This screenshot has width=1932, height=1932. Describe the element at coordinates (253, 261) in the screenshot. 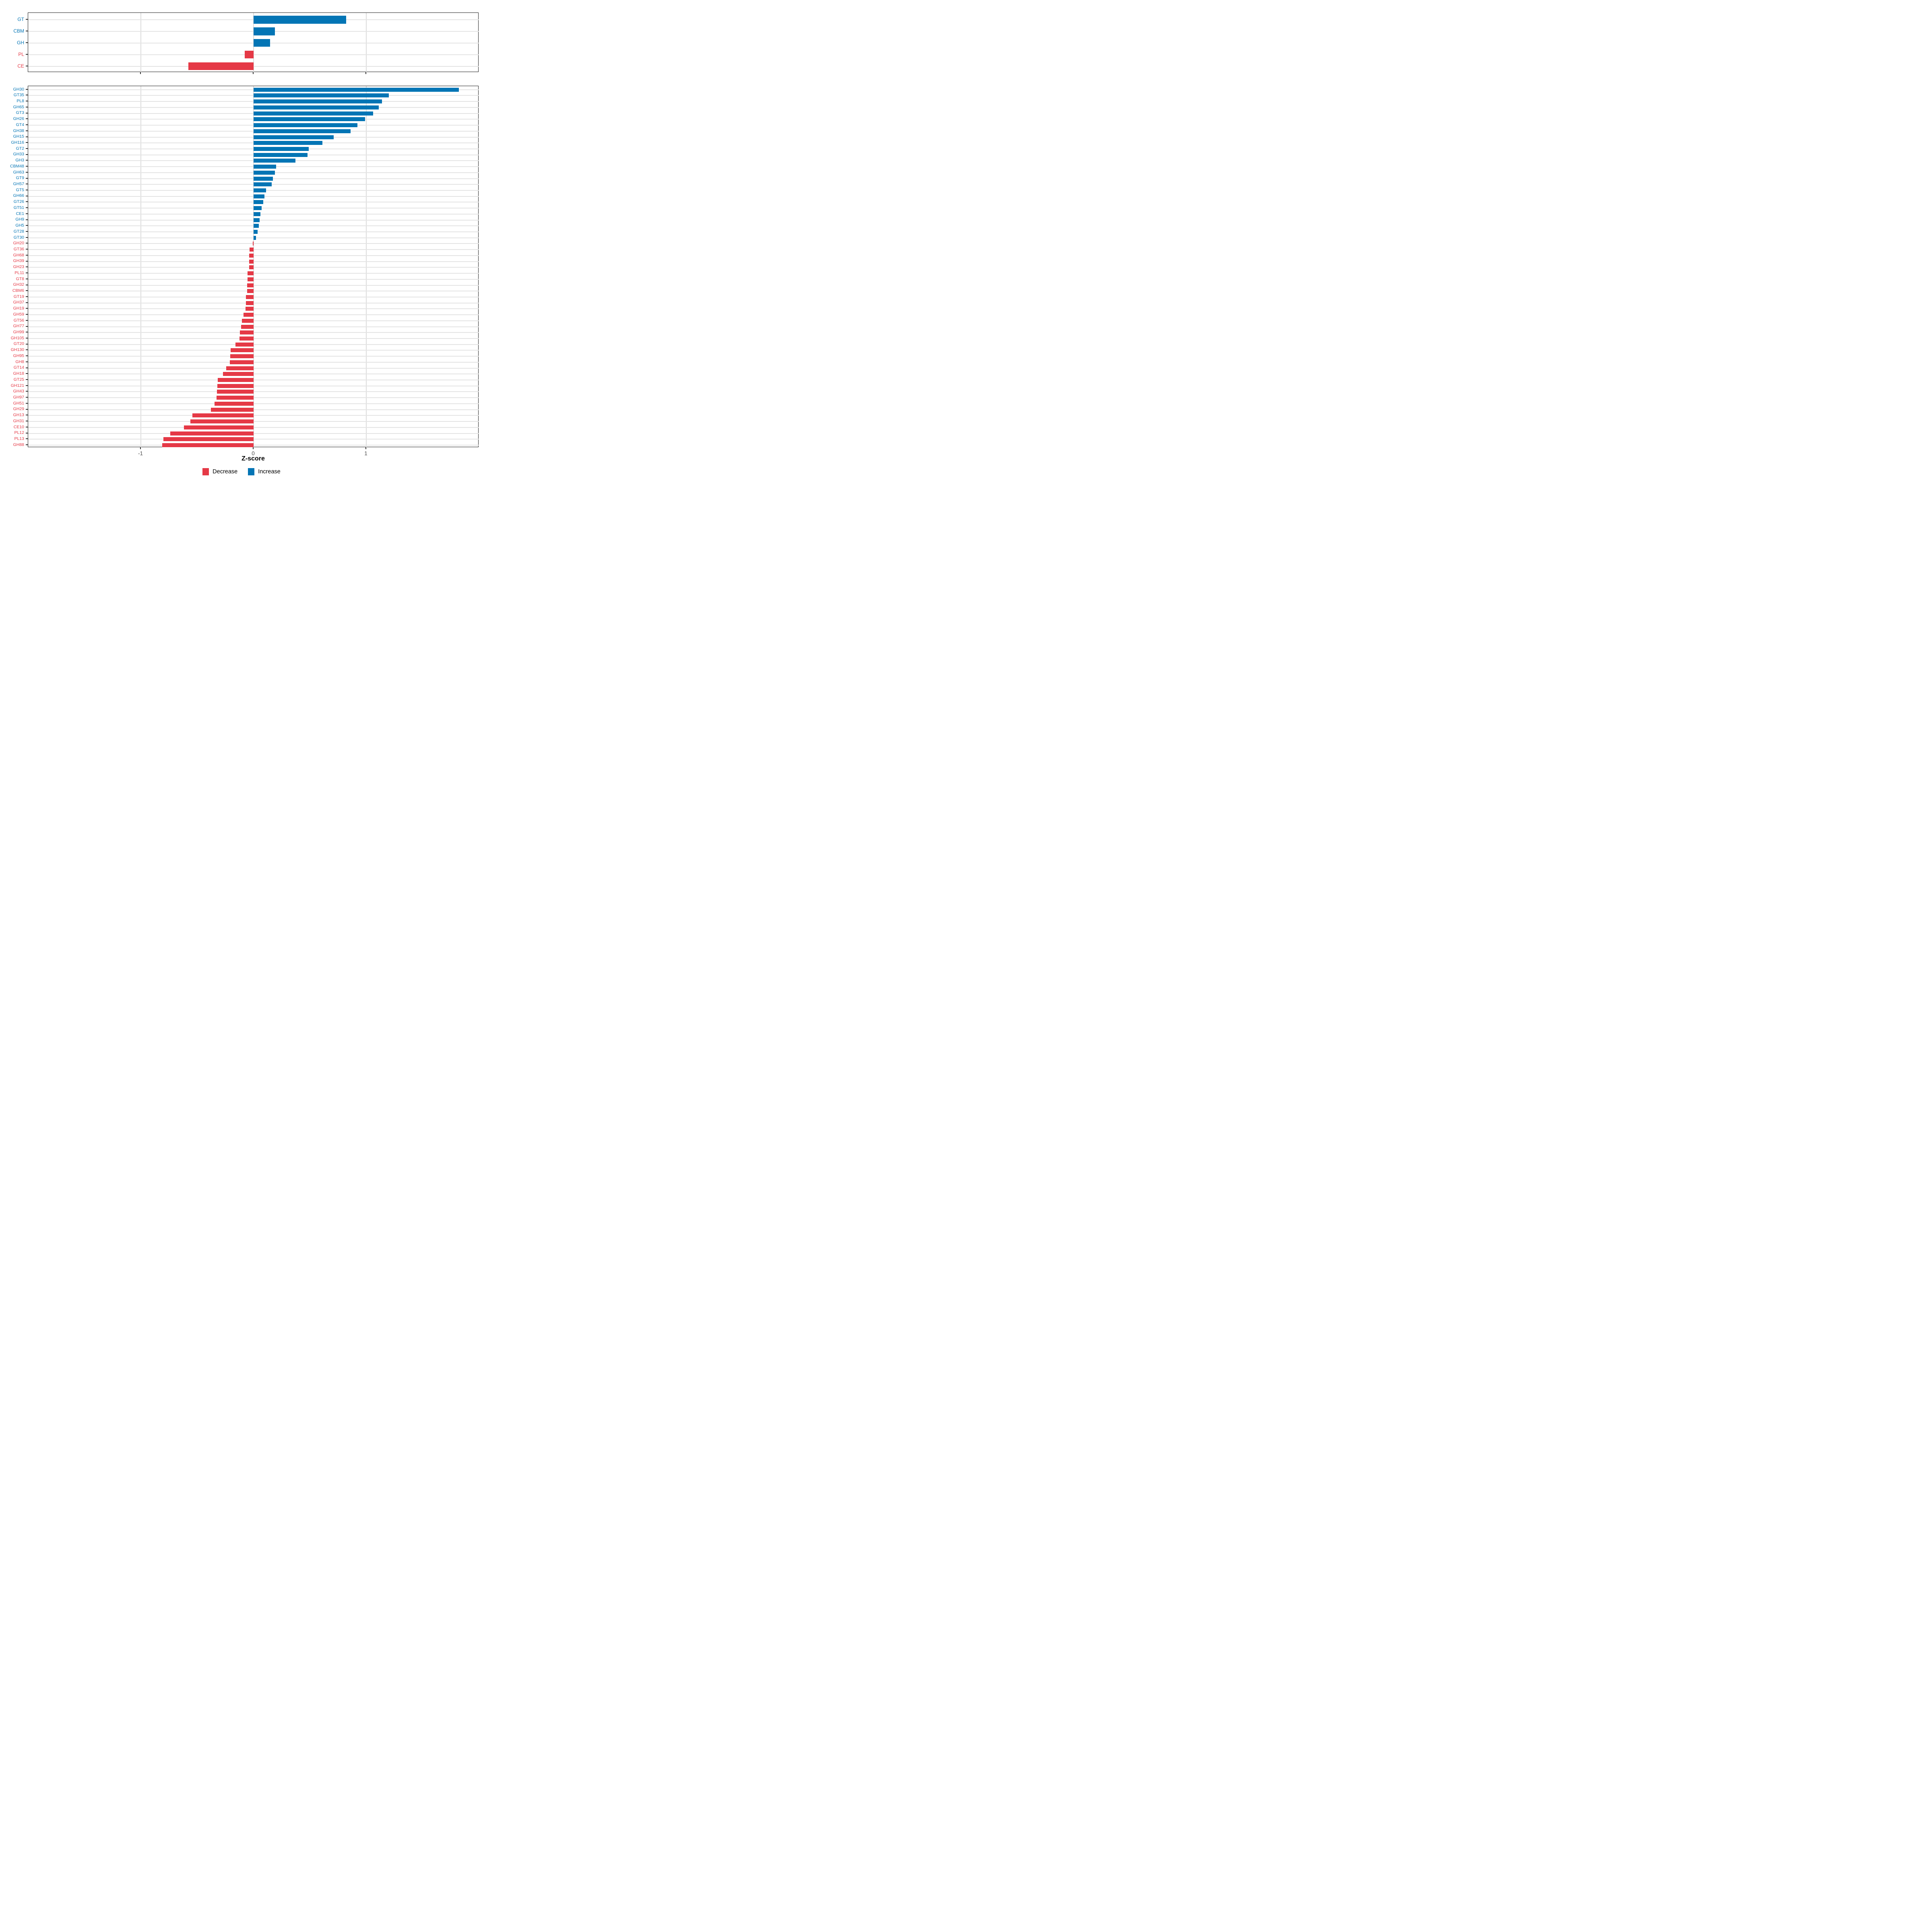

I see `gridline-row-GH39` at that location.